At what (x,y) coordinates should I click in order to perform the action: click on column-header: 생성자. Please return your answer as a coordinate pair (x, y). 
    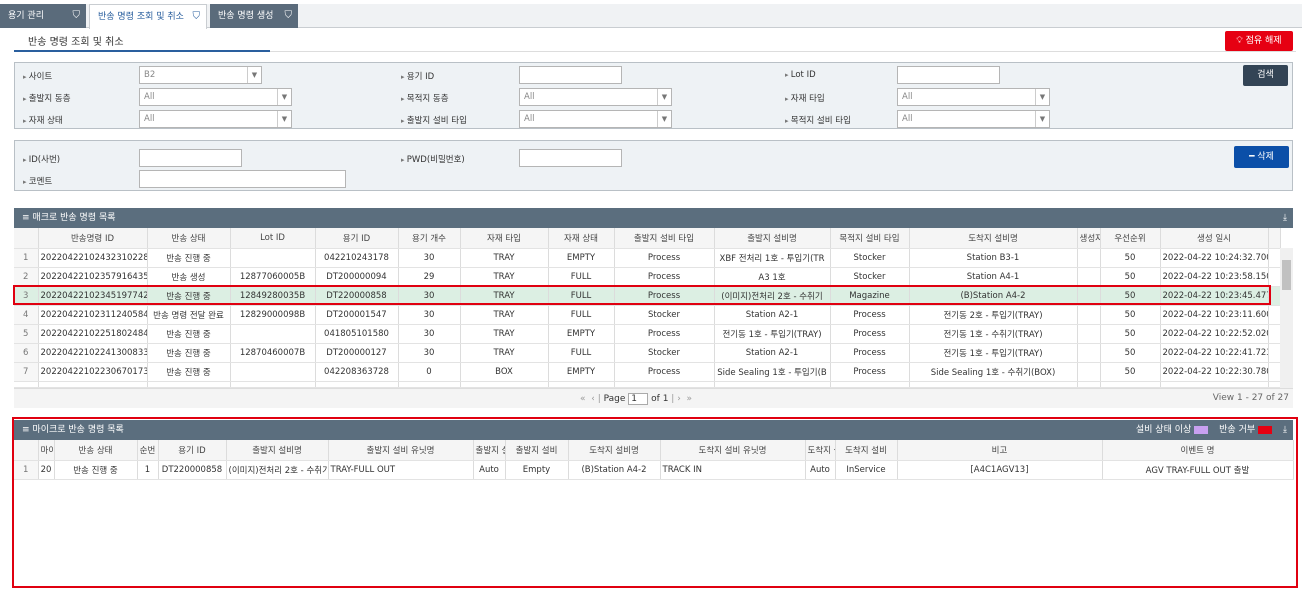
    Looking at the image, I should click on (1089, 238).